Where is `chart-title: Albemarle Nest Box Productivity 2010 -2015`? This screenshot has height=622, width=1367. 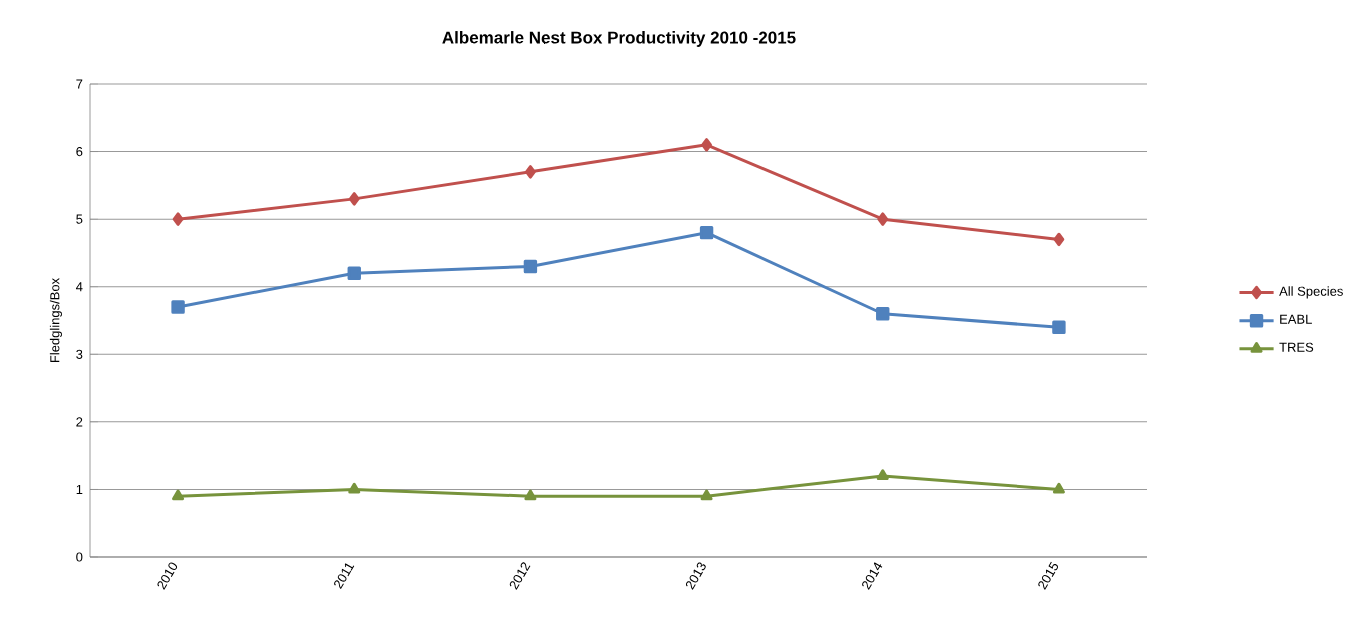 chart-title: Albemarle Nest Box Productivity 2010 -2015 is located at coordinates (619, 39).